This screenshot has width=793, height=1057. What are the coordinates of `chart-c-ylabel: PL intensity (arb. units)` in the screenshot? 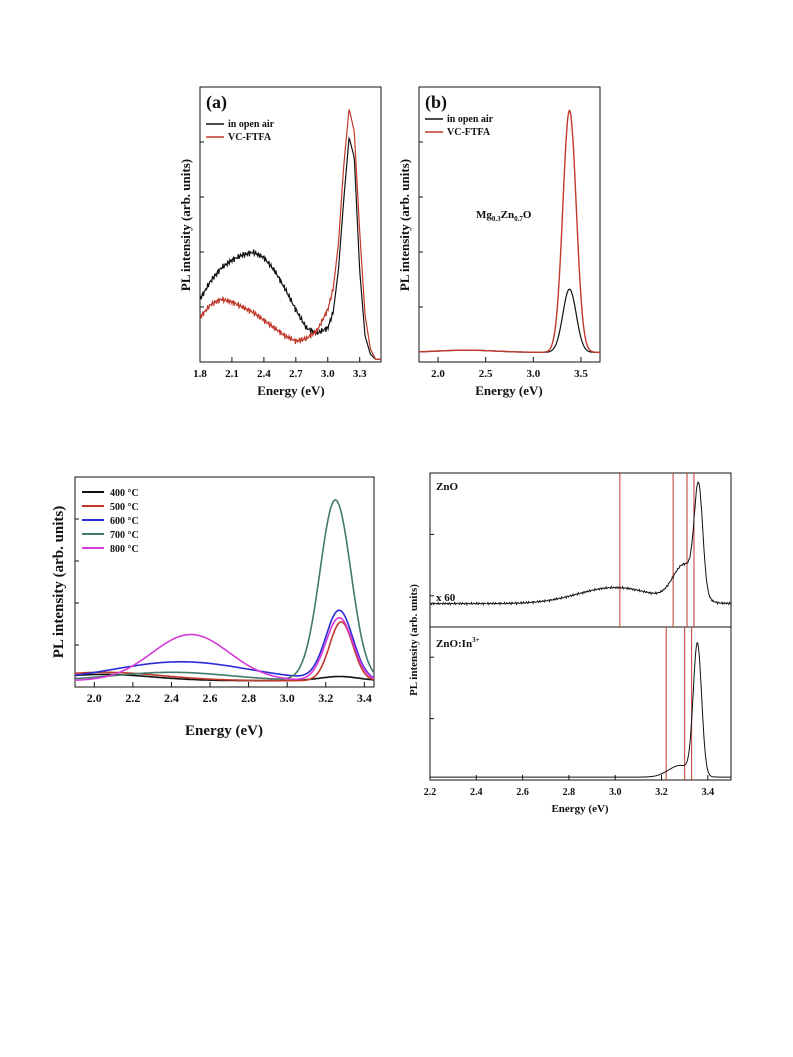 It's located at (59, 582).